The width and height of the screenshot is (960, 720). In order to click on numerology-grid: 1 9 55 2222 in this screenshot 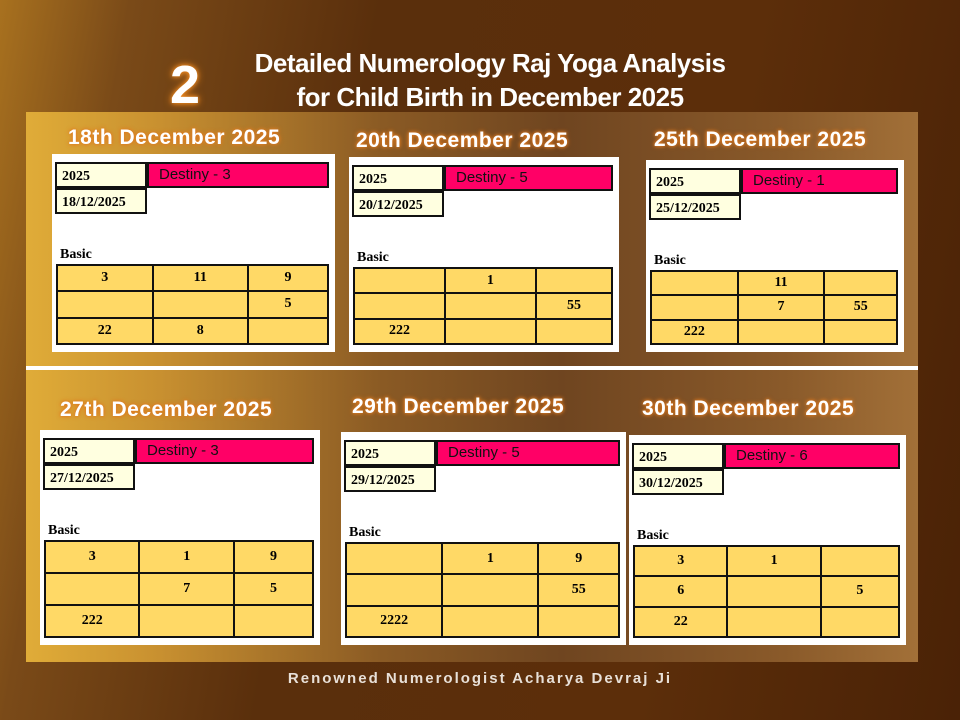, I will do `click(482, 590)`.